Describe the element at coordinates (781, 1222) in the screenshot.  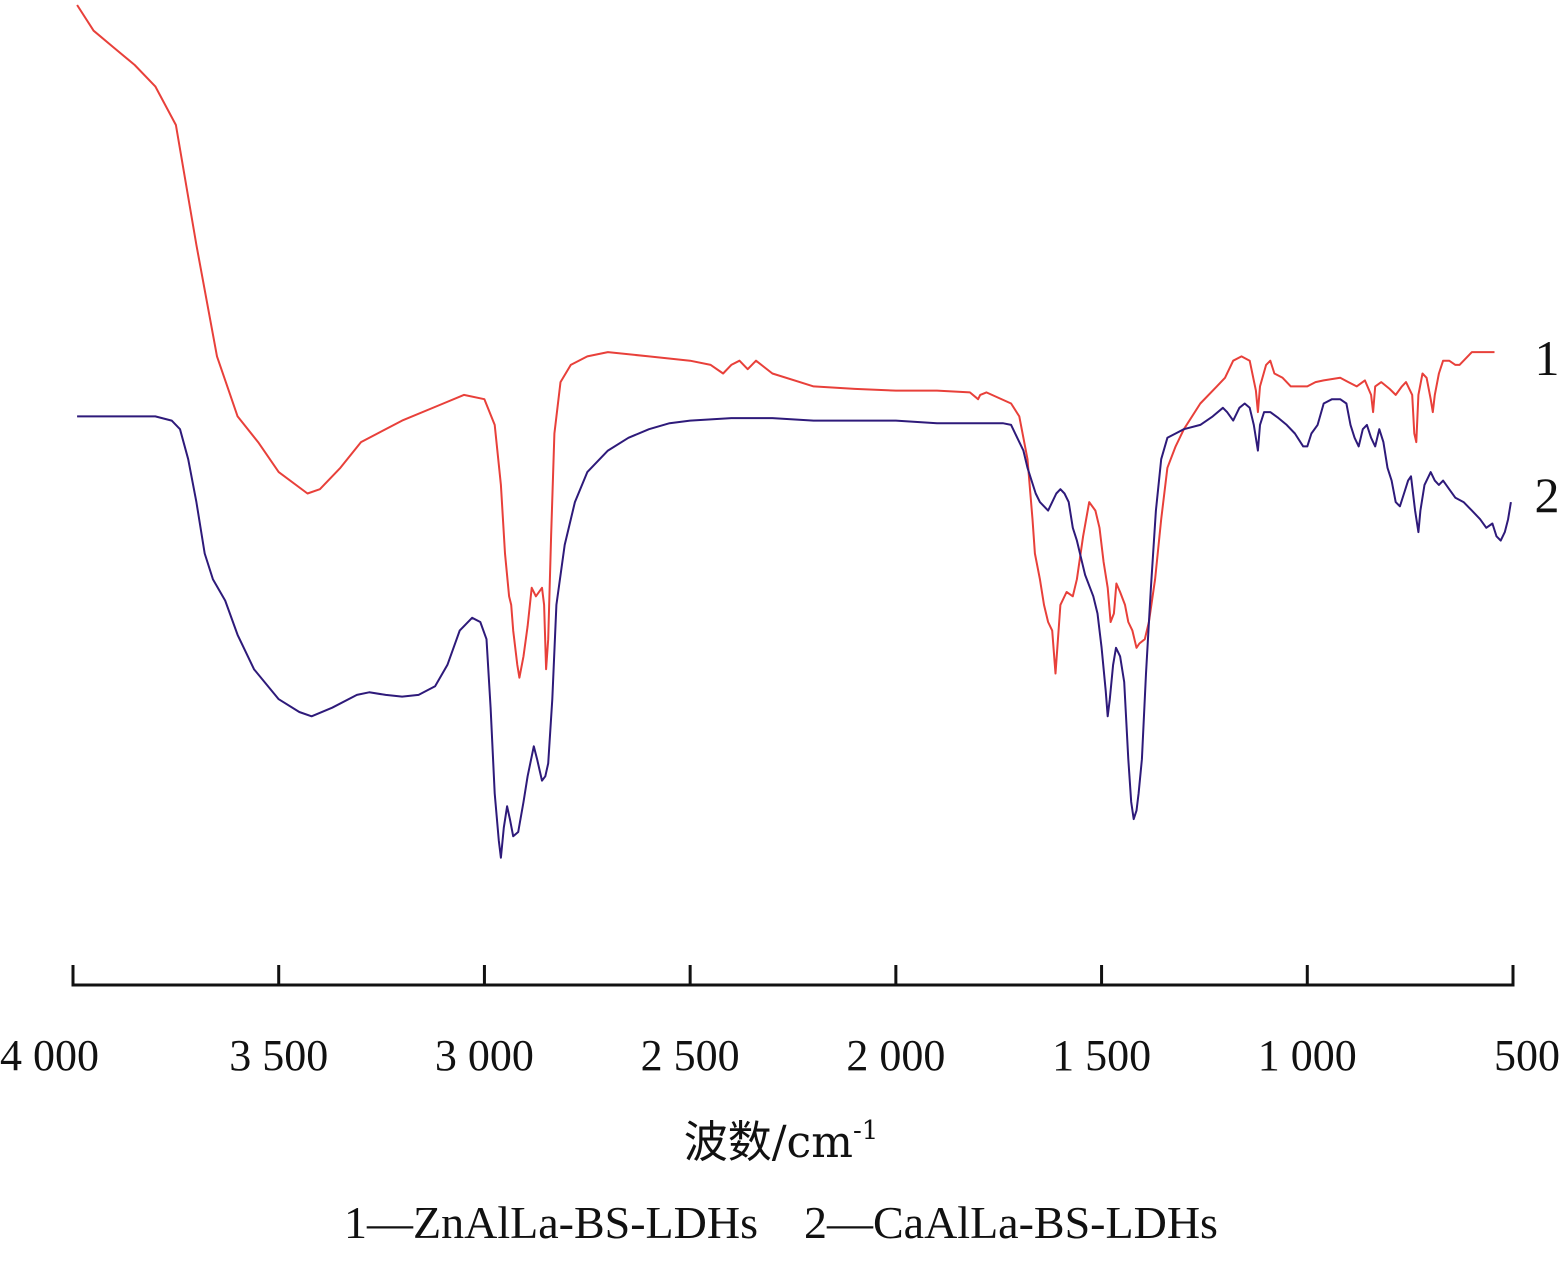
I see `legend-caption: 1—ZnAlLa-BS-LDHs 2—CaAlLa-BS-LDHs` at that location.